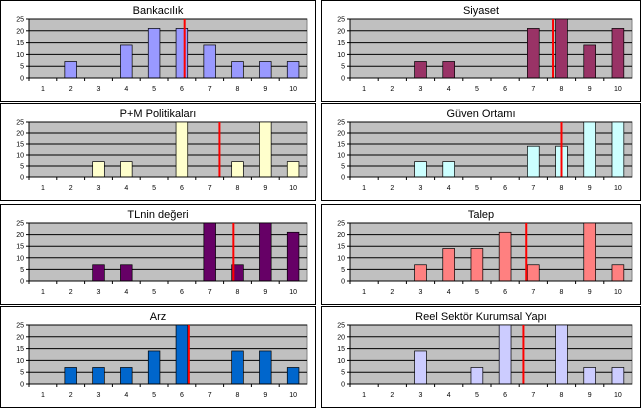 This screenshot has height=408, width=641. What do you see at coordinates (481, 152) in the screenshot?
I see `chart-panel-guven-ortami: Güven Ortamı 0 5 10 15 20 25 1 2 3 4 5 6 7 8 9 10` at bounding box center [481, 152].